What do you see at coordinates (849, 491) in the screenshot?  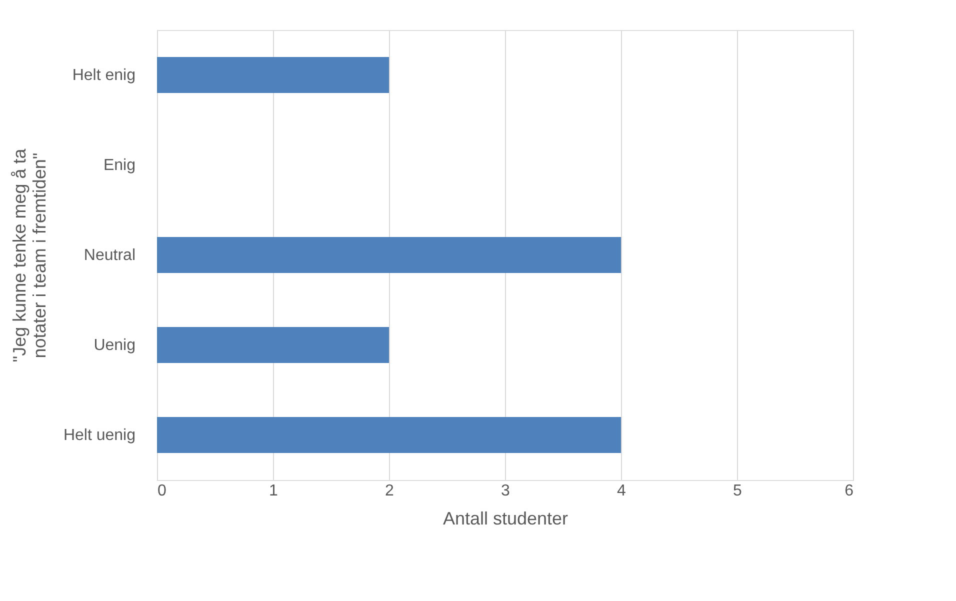 I see `x-tick-label: 6` at bounding box center [849, 491].